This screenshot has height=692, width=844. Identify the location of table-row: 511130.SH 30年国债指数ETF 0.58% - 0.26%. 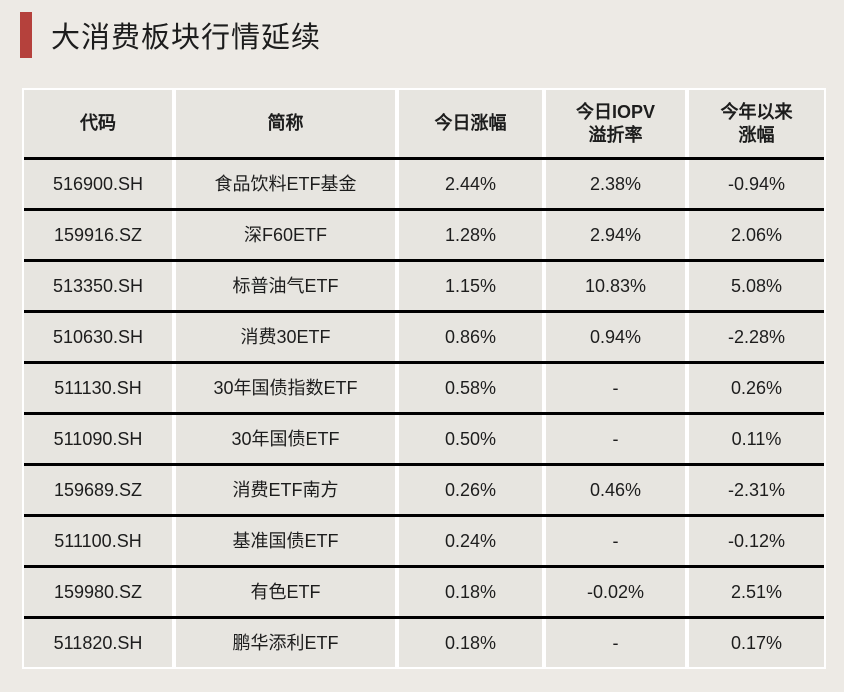
(424, 389).